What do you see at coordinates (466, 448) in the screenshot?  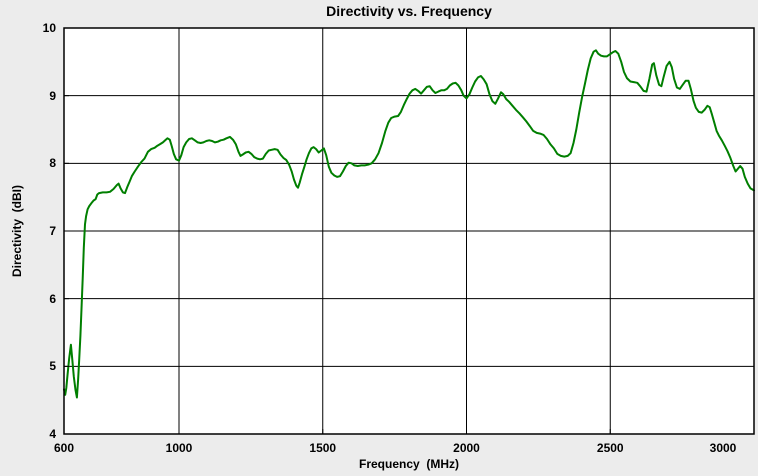 I see `x-tick-label: 2000` at bounding box center [466, 448].